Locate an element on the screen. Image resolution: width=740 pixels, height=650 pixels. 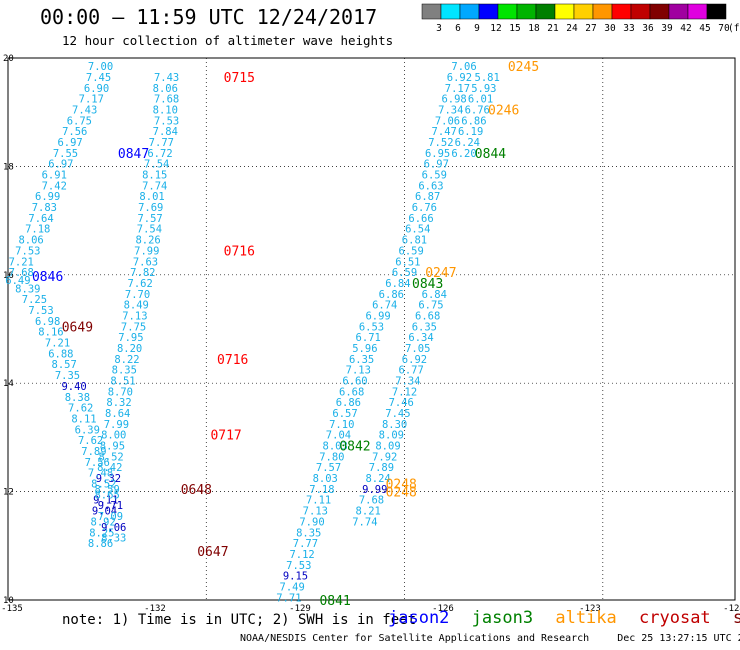
wave-height-value: 9.06 is located at coordinates (113, 528).